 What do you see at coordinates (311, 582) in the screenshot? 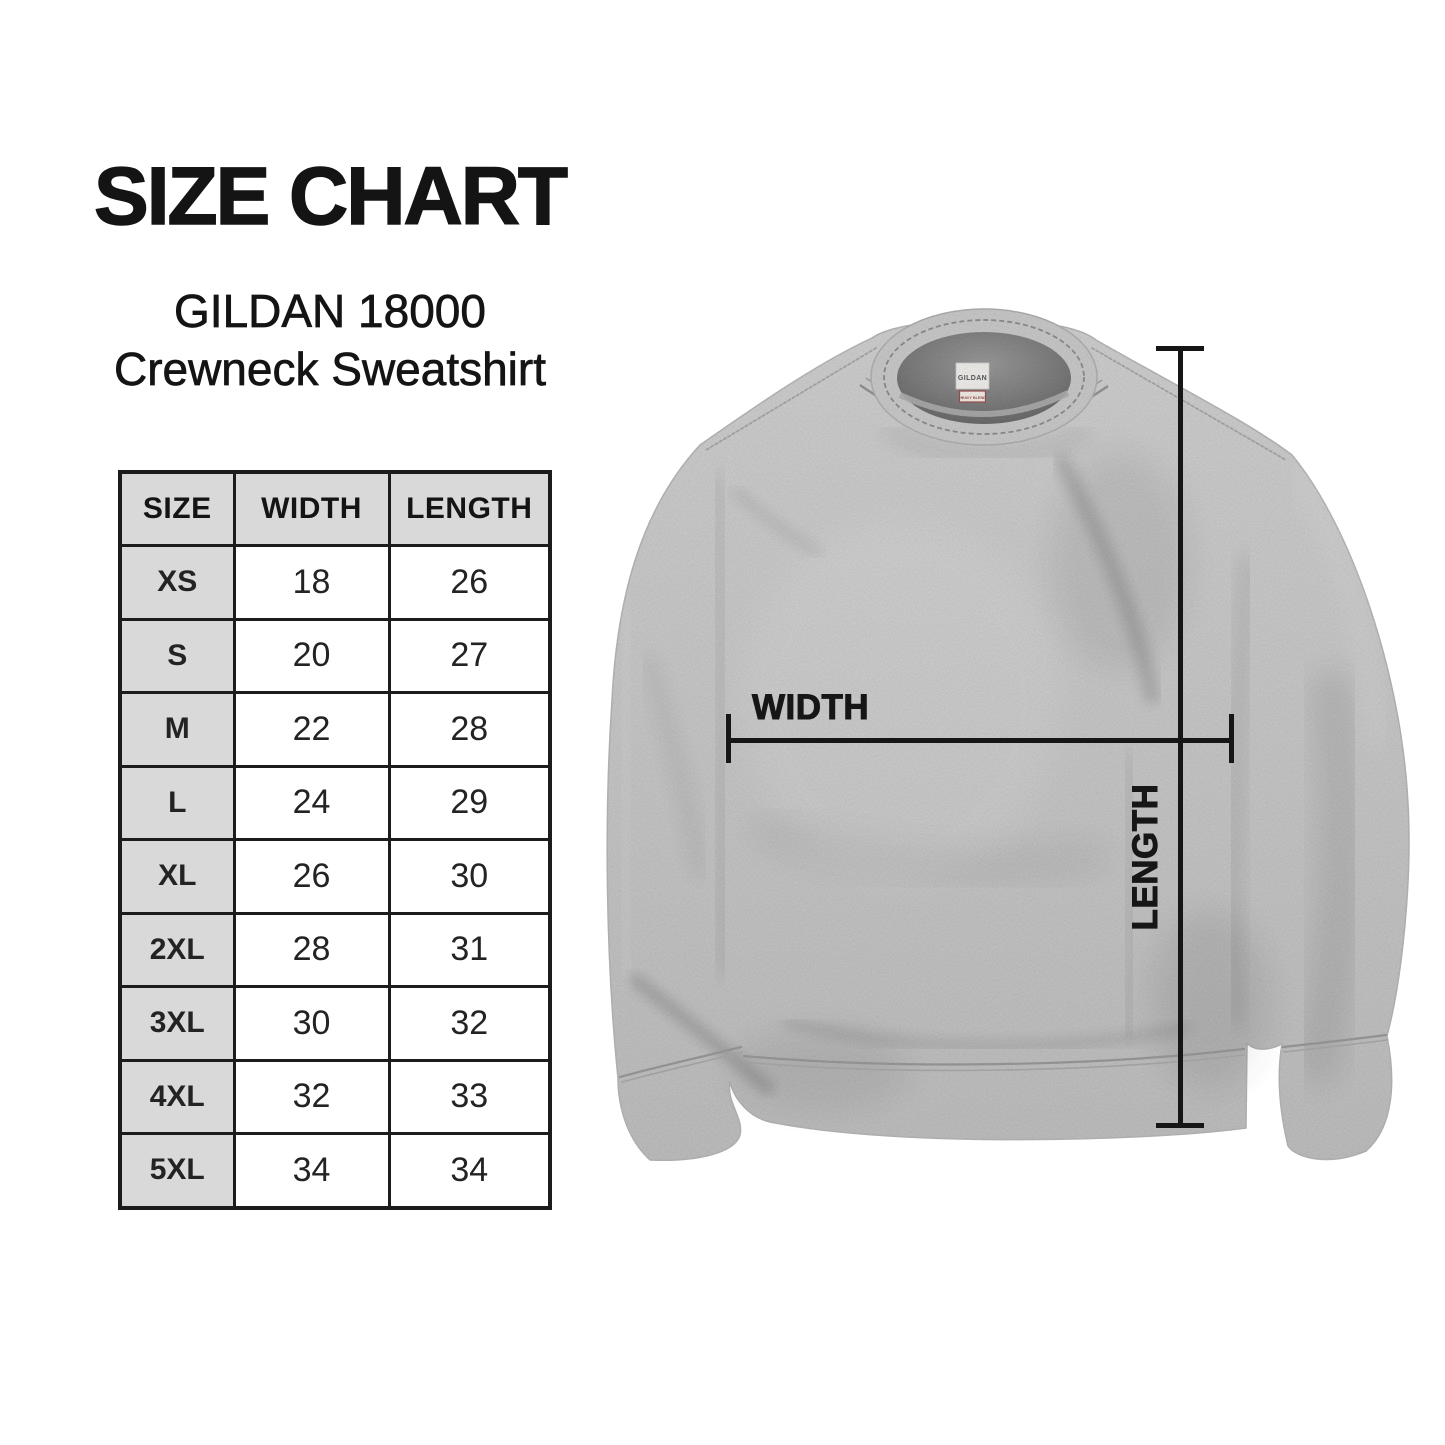
I see `row-width-cell: 18` at bounding box center [311, 582].